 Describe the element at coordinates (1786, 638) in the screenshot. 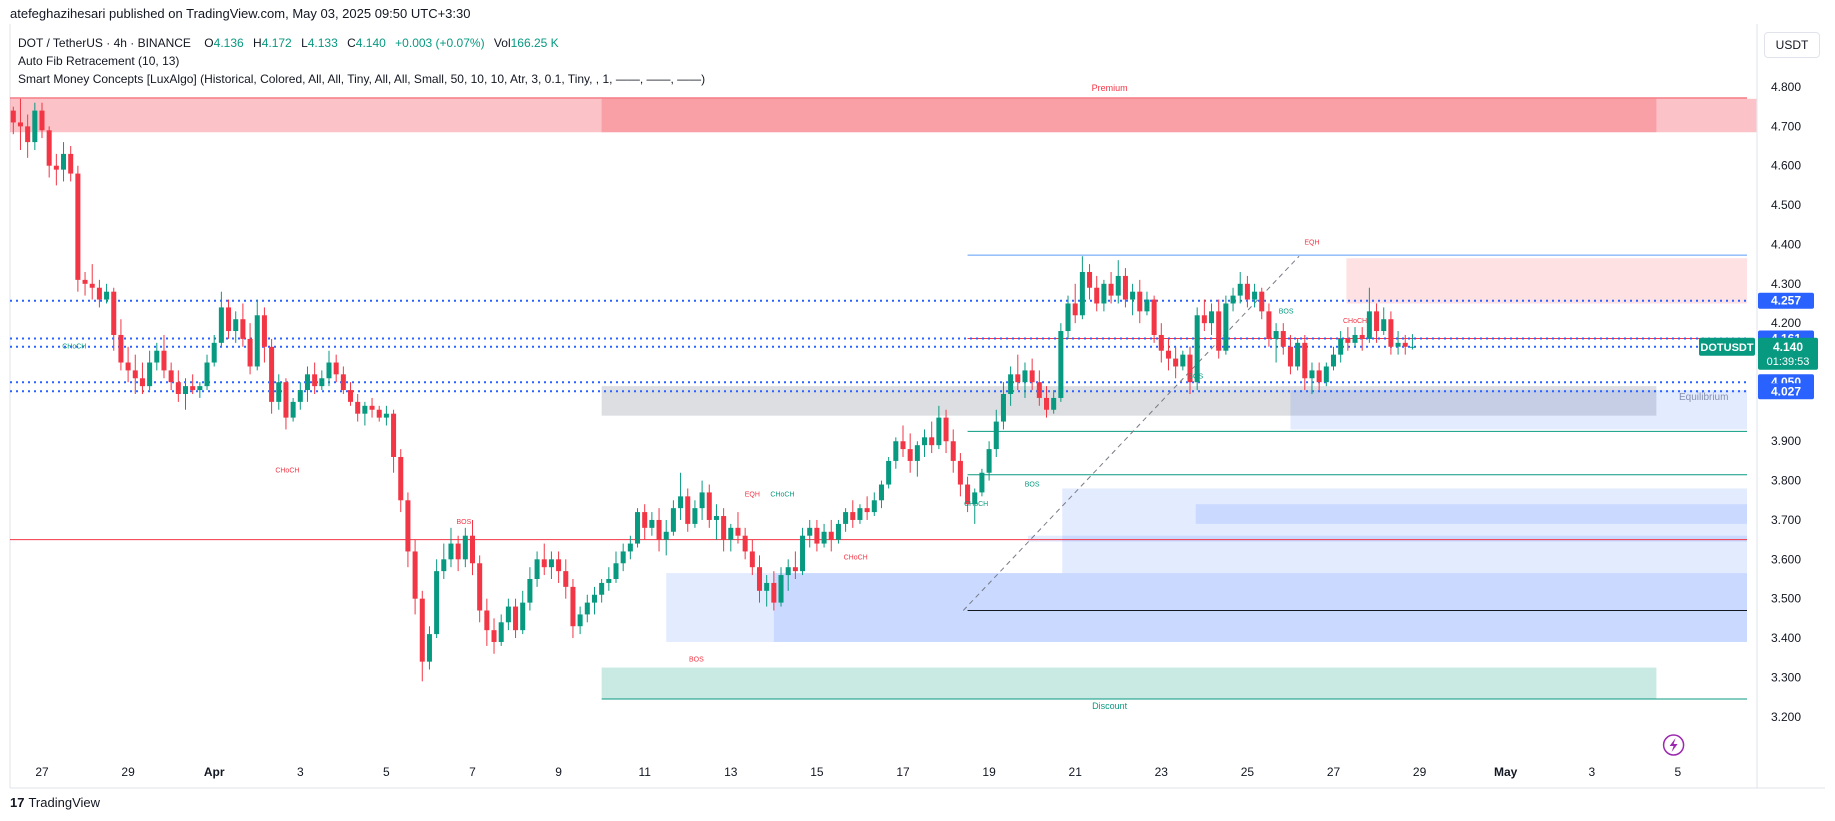

I see `y-tick-label: 3.400` at that location.